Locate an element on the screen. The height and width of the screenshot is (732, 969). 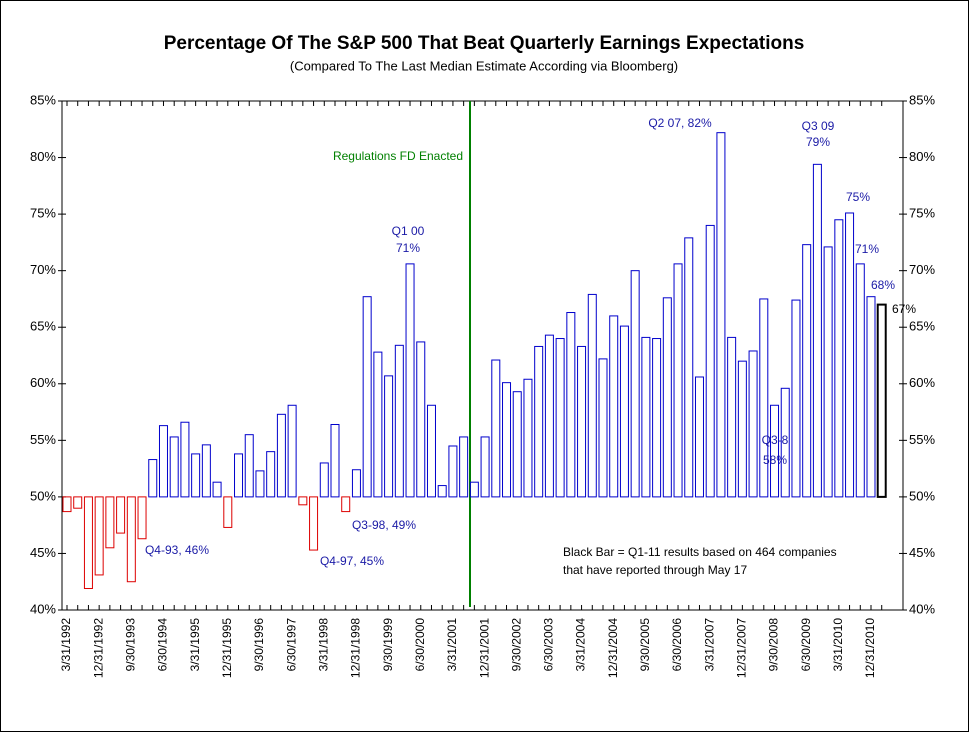
annotation: Q3-8 is located at coordinates (775, 440).